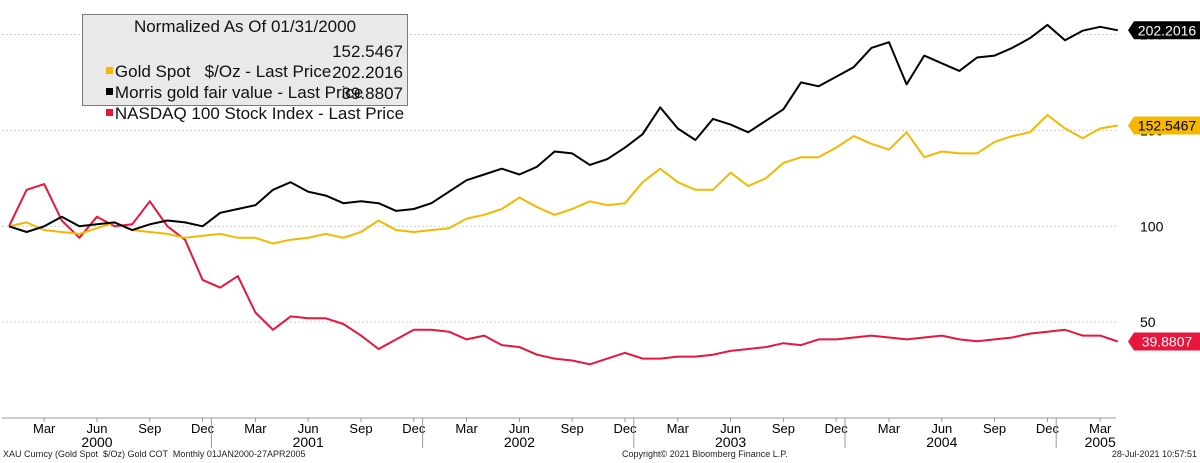 This screenshot has height=463, width=1200. I want to click on footer-timestamp: 28-Jul-2021 10:57:51, so click(1154, 454).